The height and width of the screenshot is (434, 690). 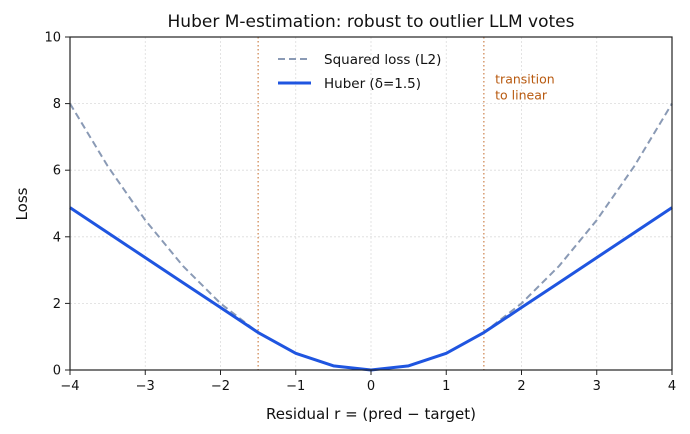 I want to click on x-tick-label: −4, so click(x=69, y=386).